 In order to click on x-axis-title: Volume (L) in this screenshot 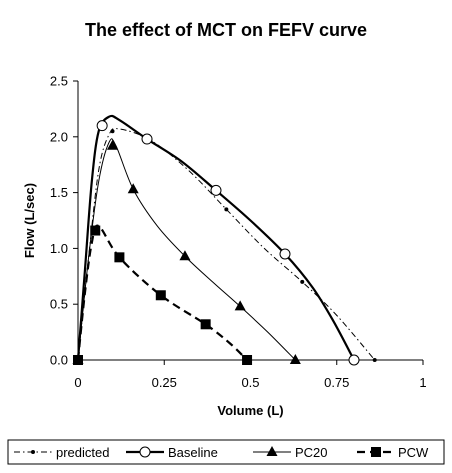, I will do `click(250, 410)`.